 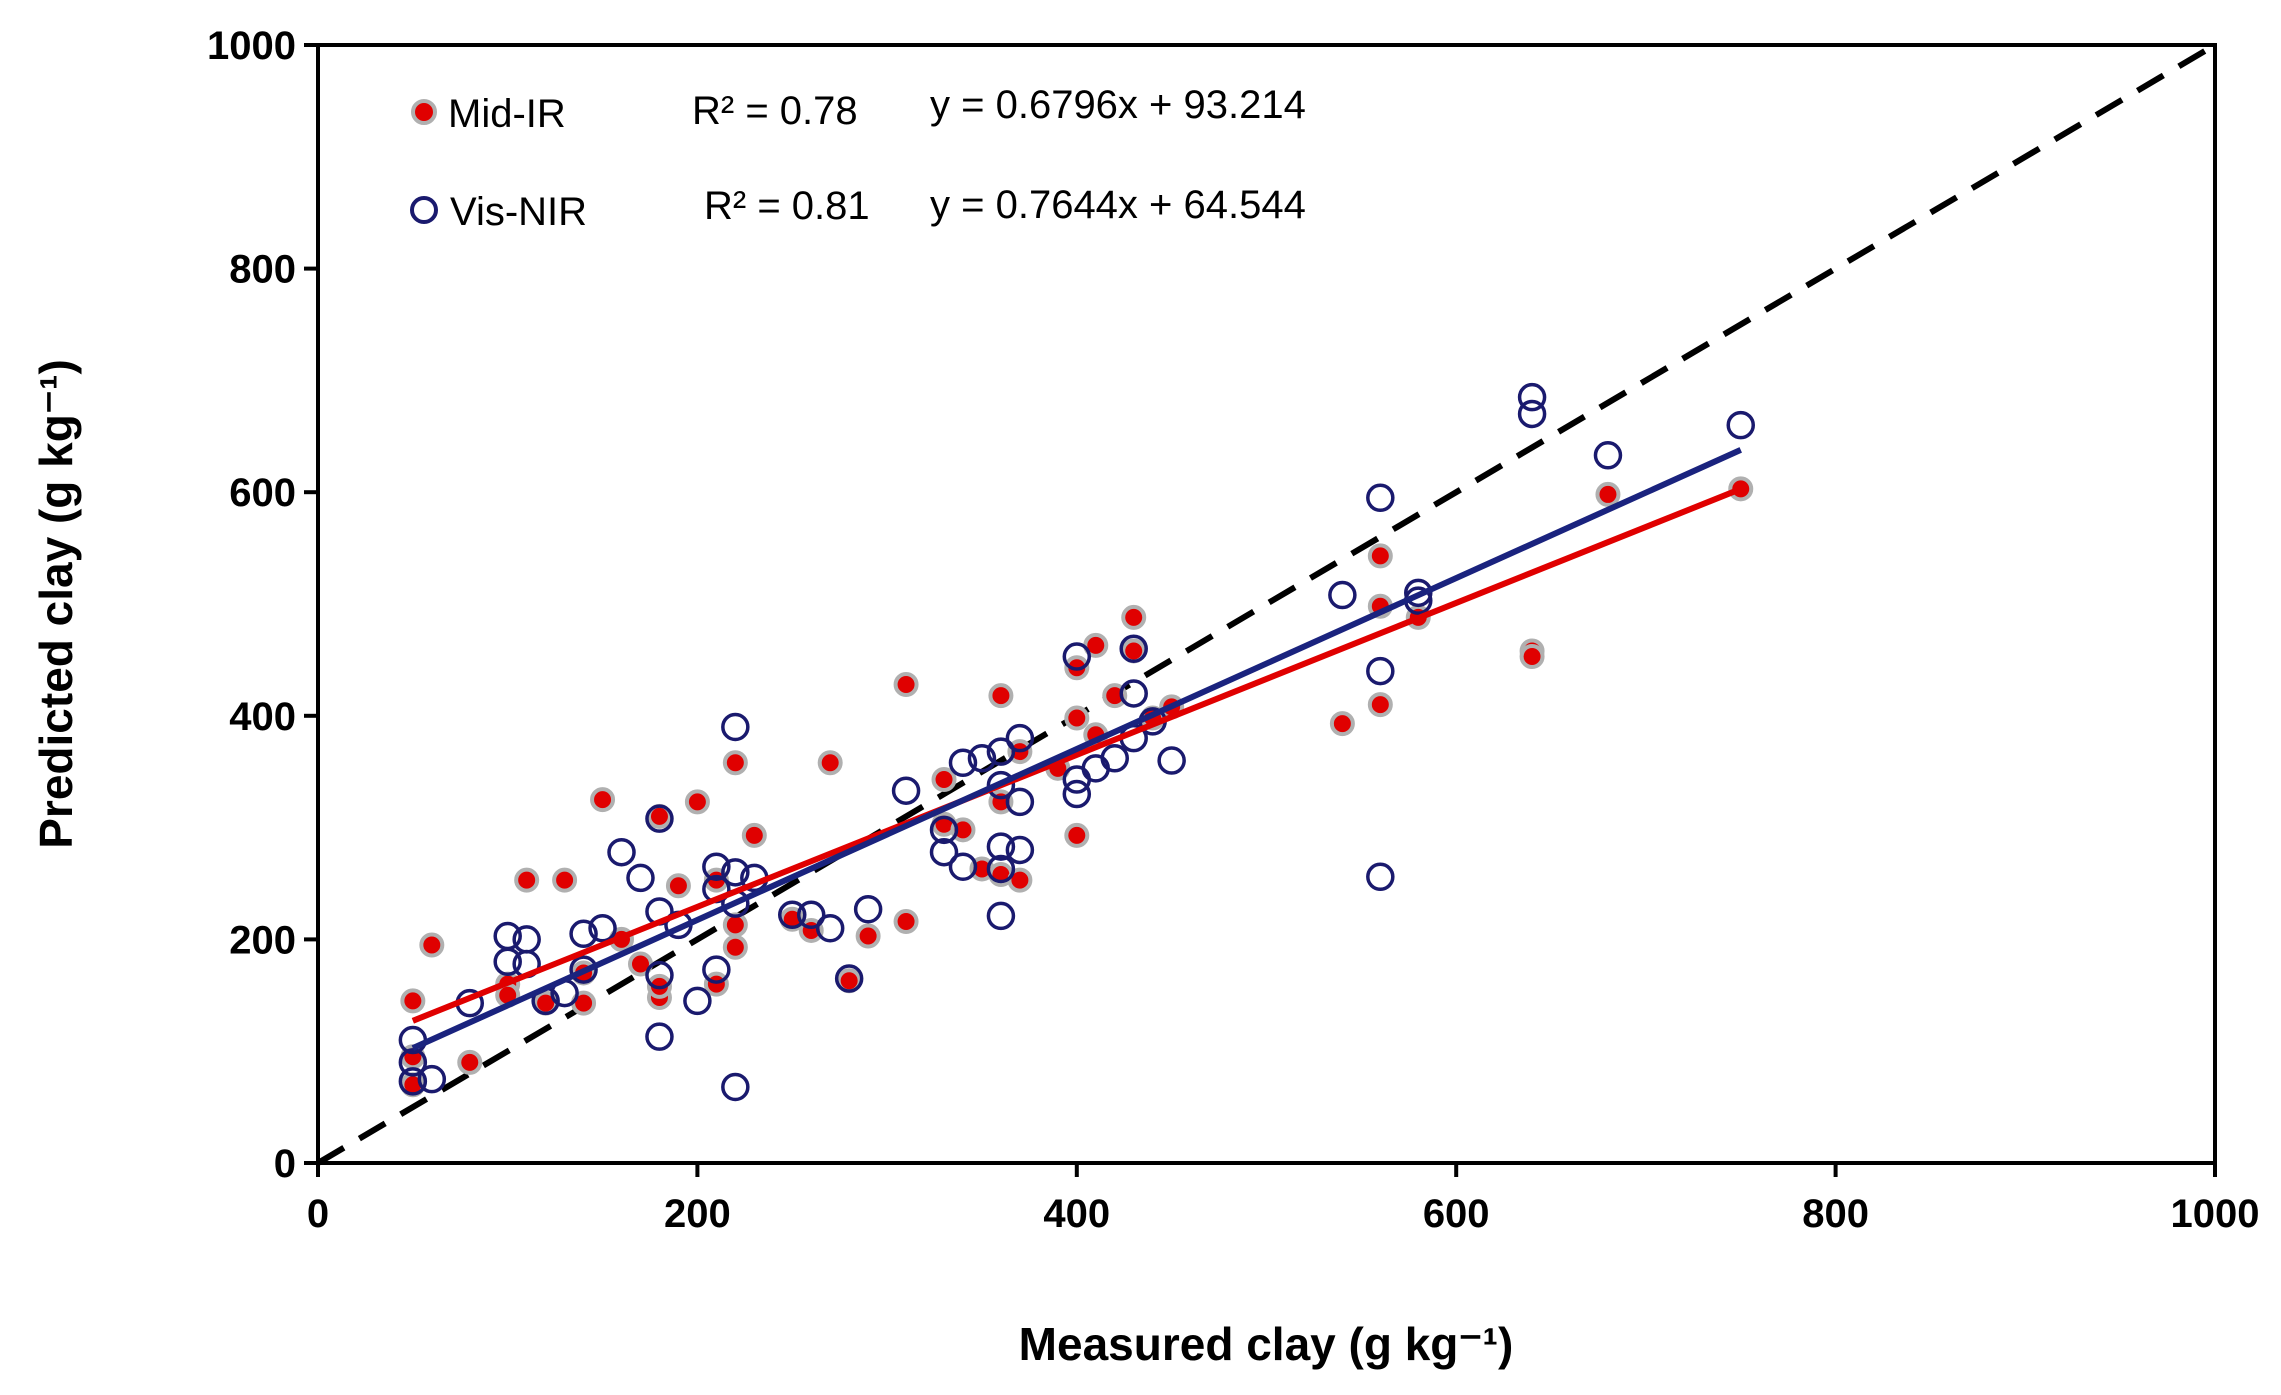 What do you see at coordinates (697, 1214) in the screenshot?
I see `x-tick-label: 200` at bounding box center [697, 1214].